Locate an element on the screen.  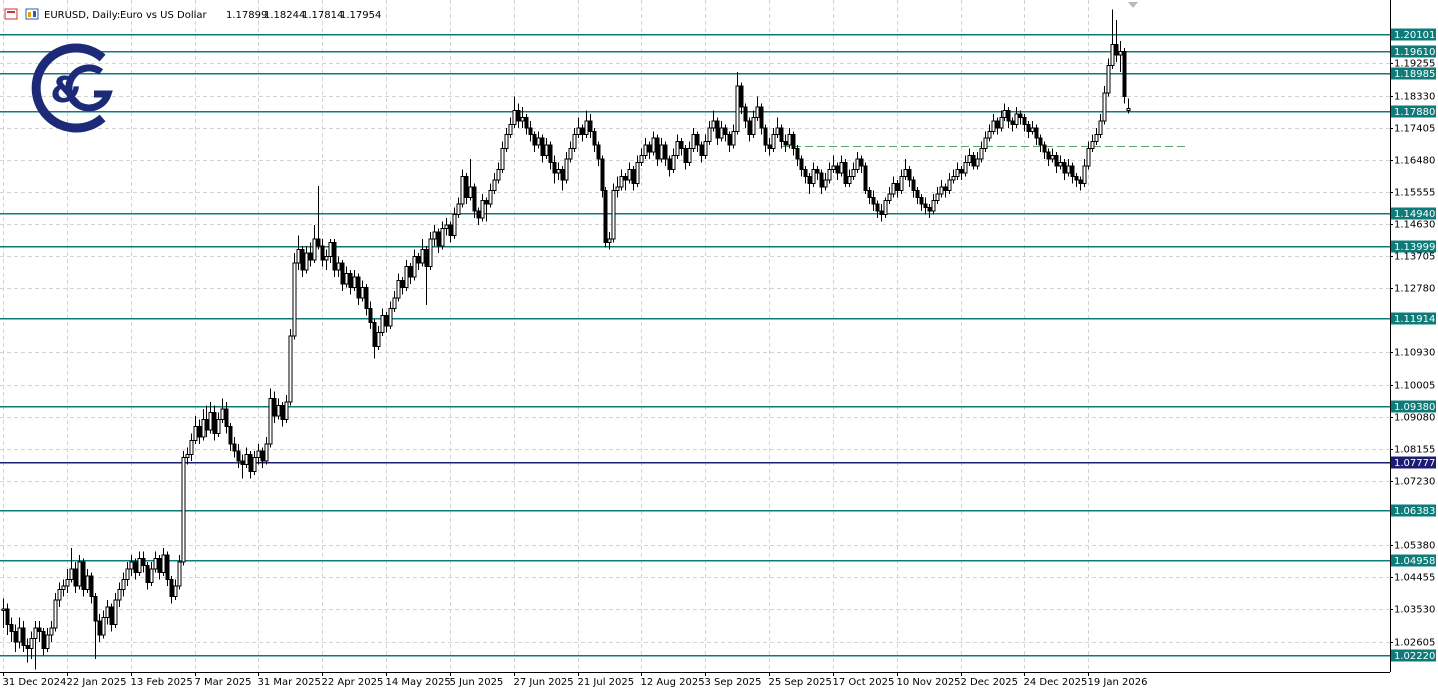
logo-inner-arc is located at coordinates (89, 88).